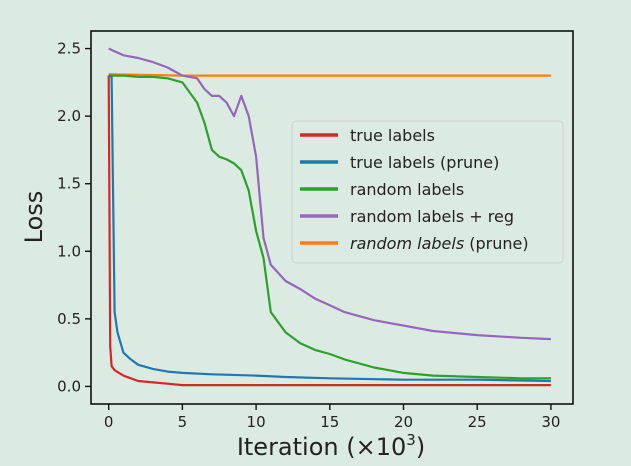 This screenshot has width=631, height=466. I want to click on x-tick-label: 25, so click(477, 422).